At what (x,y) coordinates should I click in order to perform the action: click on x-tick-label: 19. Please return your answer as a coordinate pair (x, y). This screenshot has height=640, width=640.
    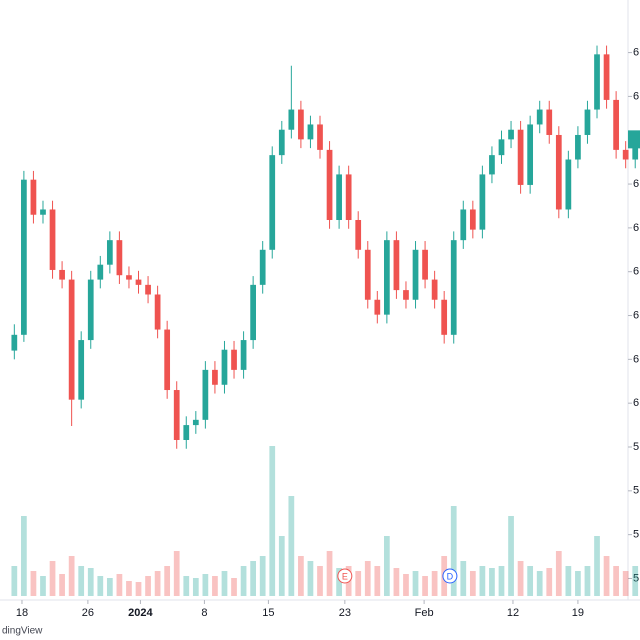
    Looking at the image, I should click on (578, 613).